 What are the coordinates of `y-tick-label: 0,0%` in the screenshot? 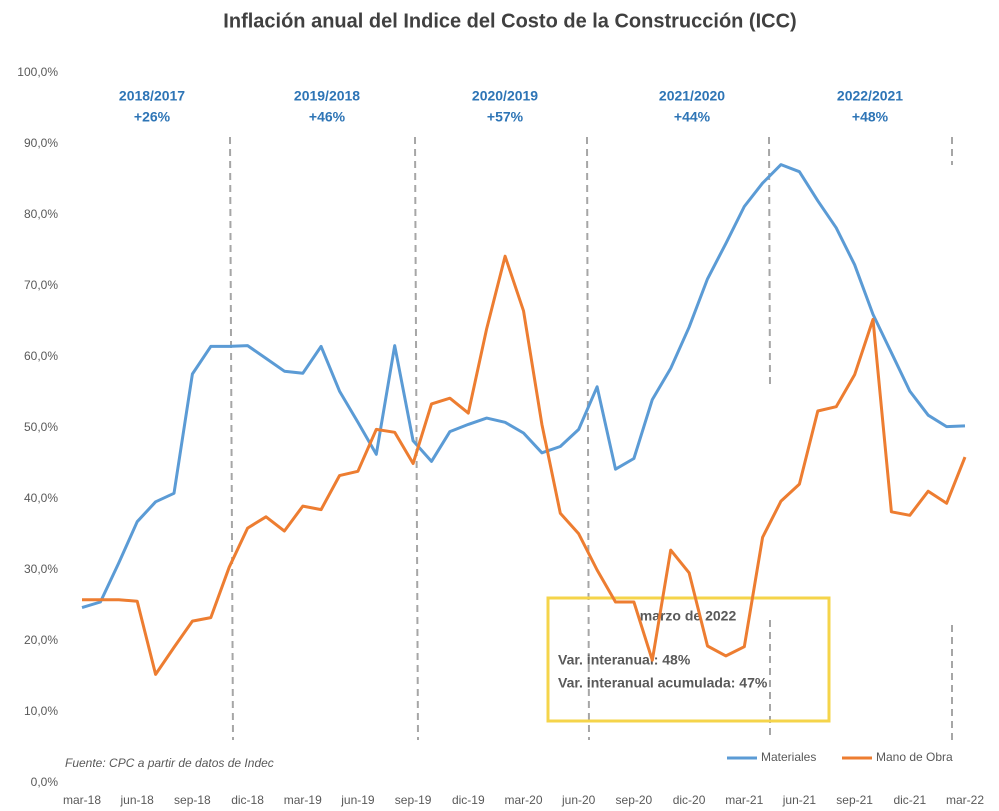 It's located at (45, 782).